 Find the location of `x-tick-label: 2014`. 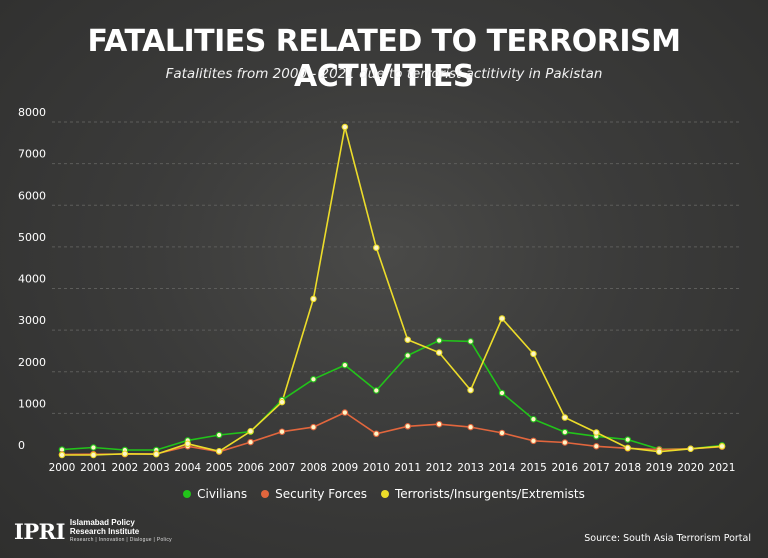

x-tick-label: 2014 is located at coordinates (502, 468).